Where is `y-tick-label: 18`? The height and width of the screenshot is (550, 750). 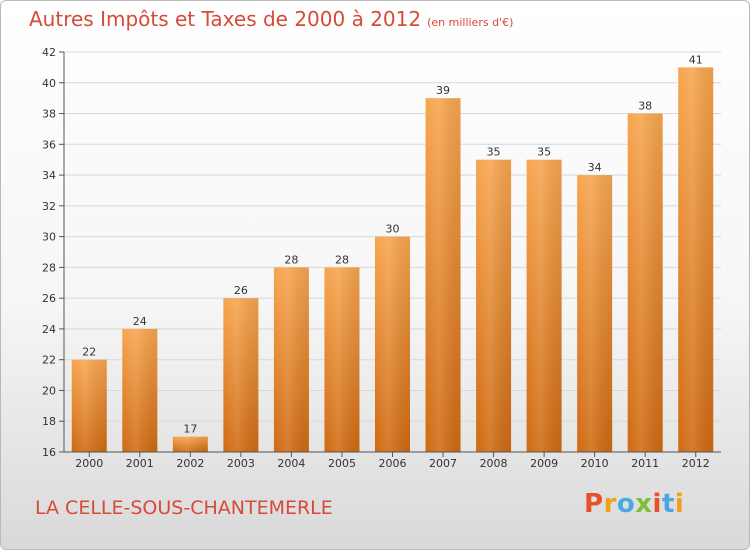 y-tick-label: 18 is located at coordinates (49, 421).